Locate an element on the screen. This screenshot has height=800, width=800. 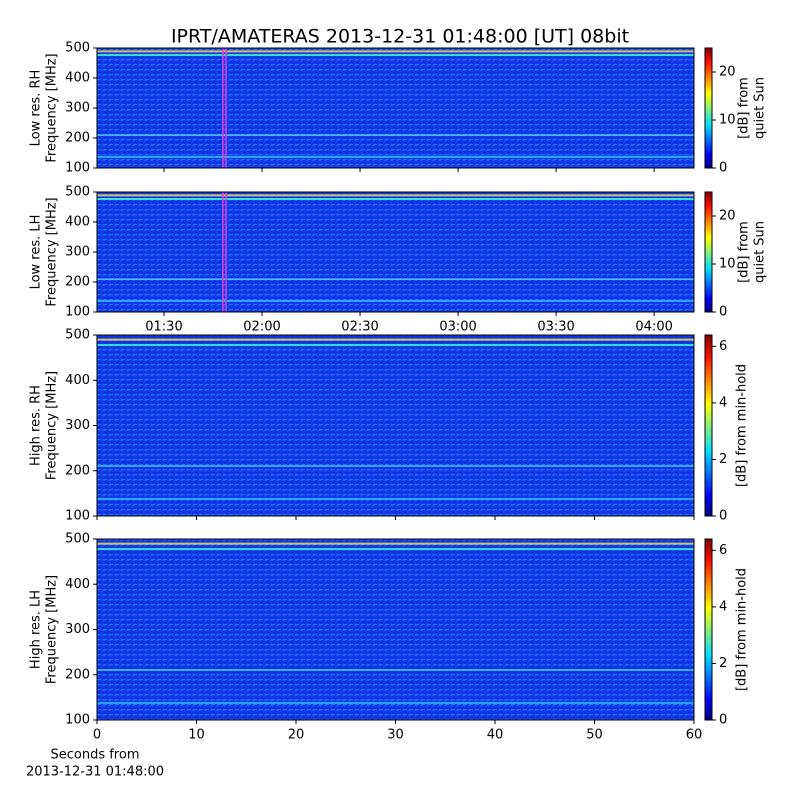
x-tick-label: 0 is located at coordinates (97, 735).